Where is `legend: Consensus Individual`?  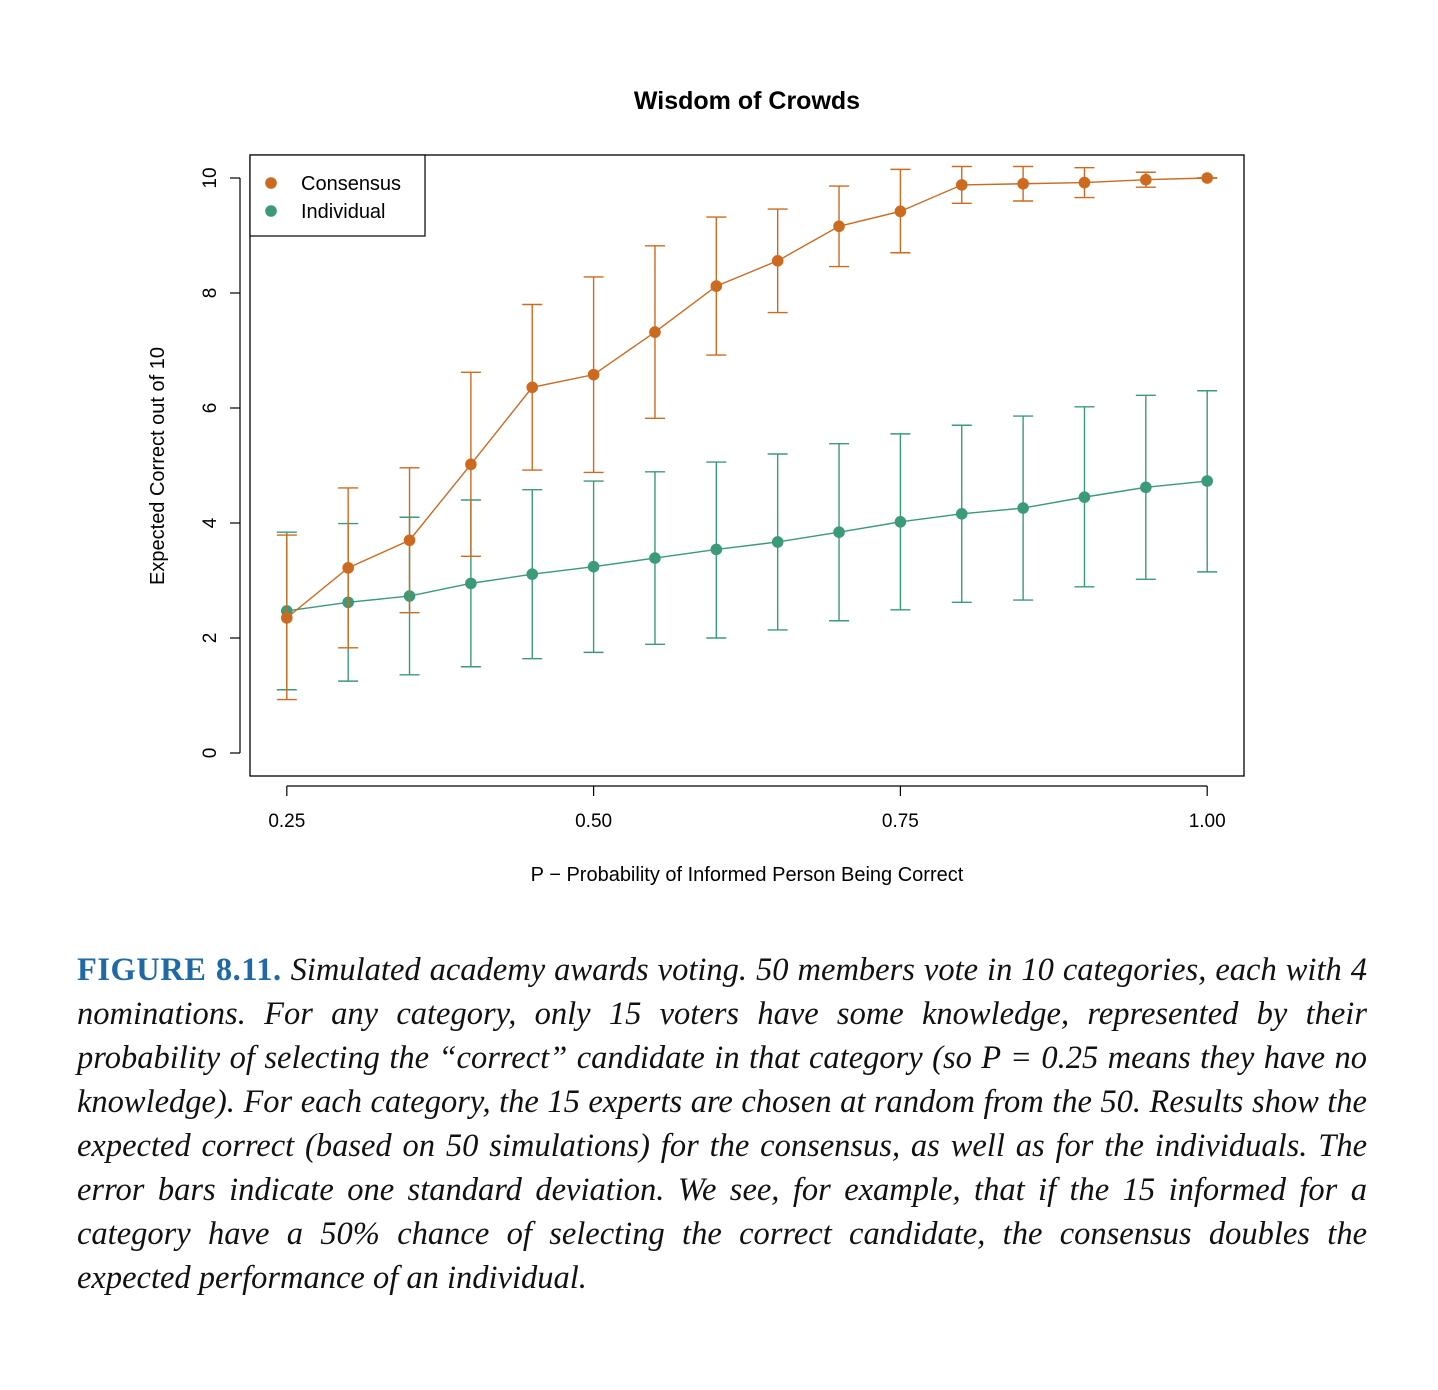
legend: Consensus Individual is located at coordinates (337, 195).